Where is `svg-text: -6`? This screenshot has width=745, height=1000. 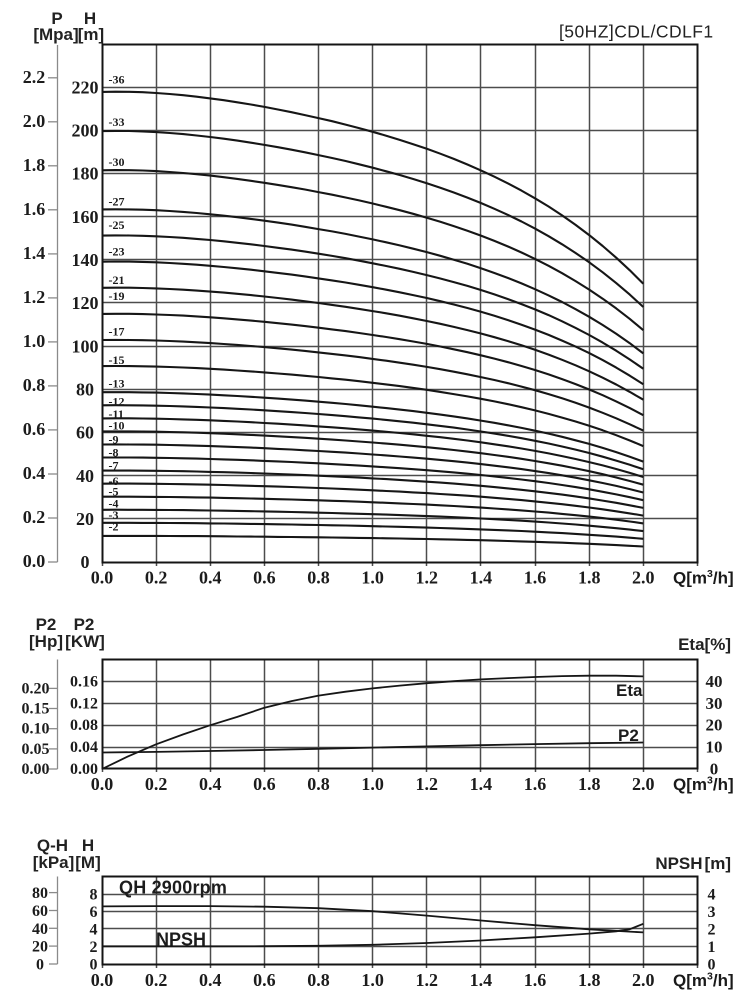 svg-text: -6 is located at coordinates (114, 481).